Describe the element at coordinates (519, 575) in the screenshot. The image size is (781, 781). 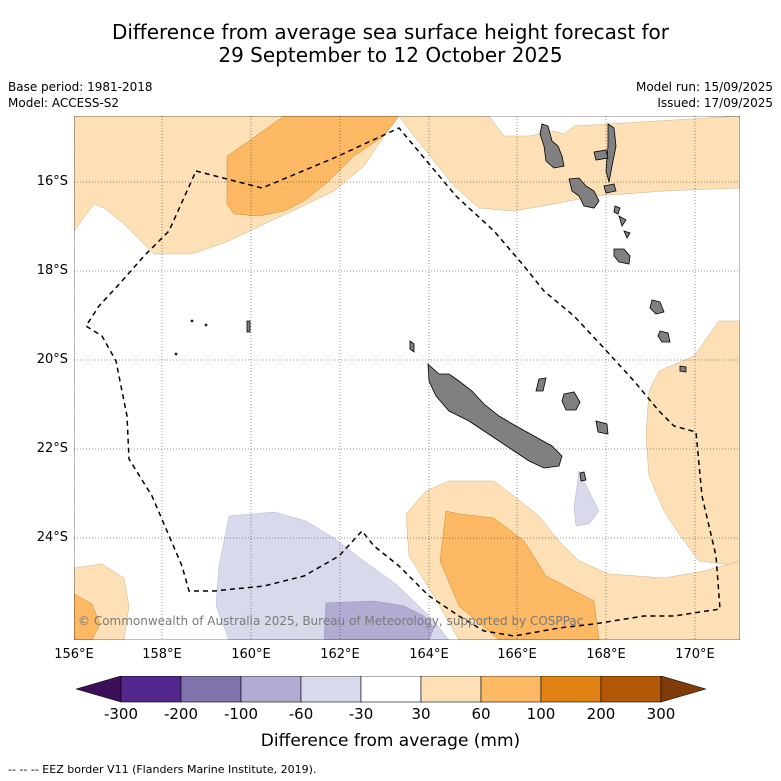
I see `anomaly-area-60-100-south` at that location.